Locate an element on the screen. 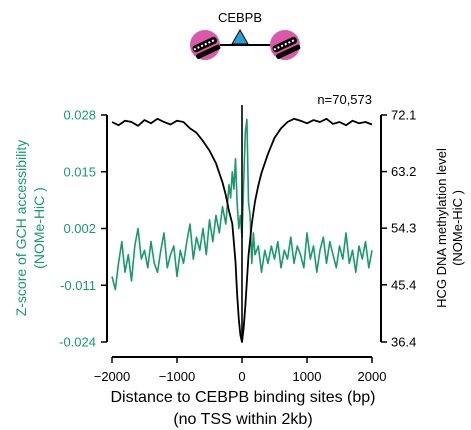 Image resolution: width=471 pixels, height=430 pixels. sample-count-annotation: n=70,573 is located at coordinates (344, 99).